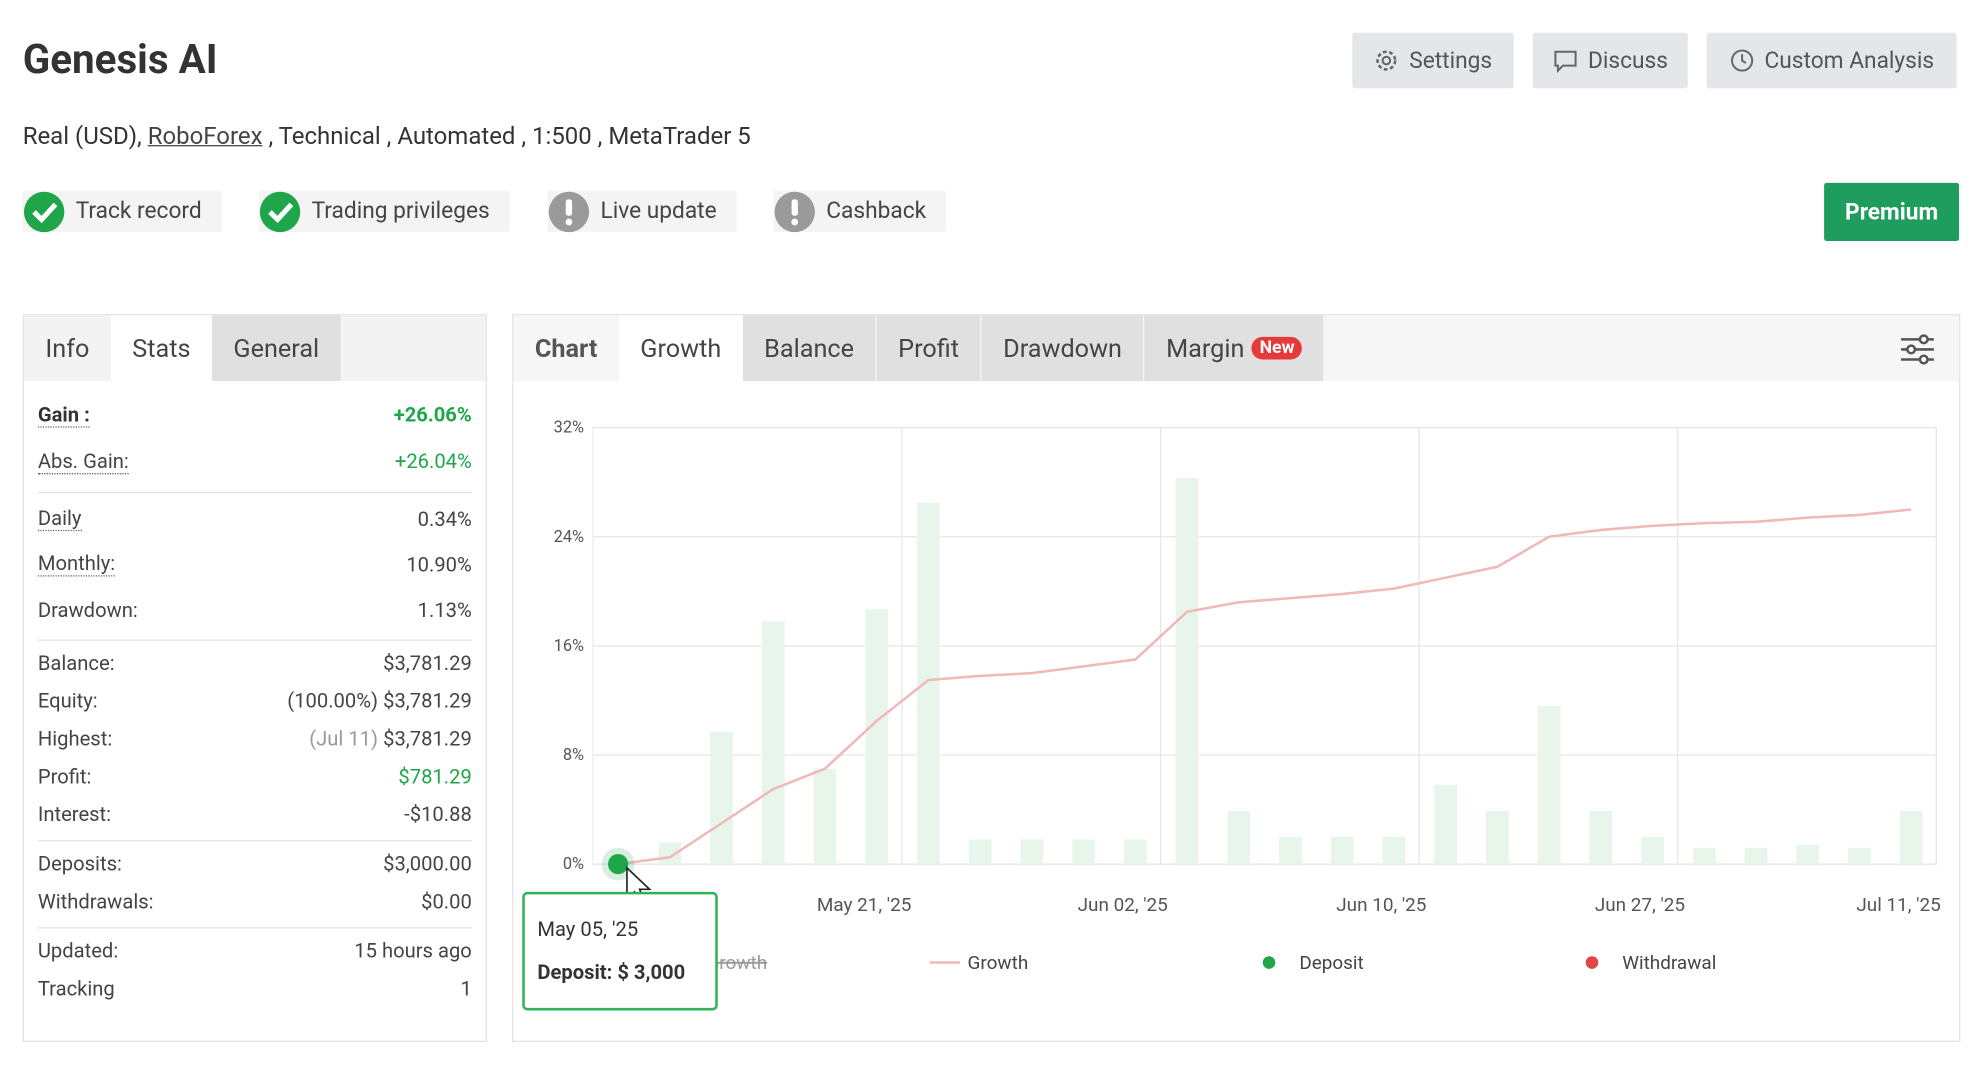 The image size is (1978, 1080). I want to click on dot, so click(618, 864).